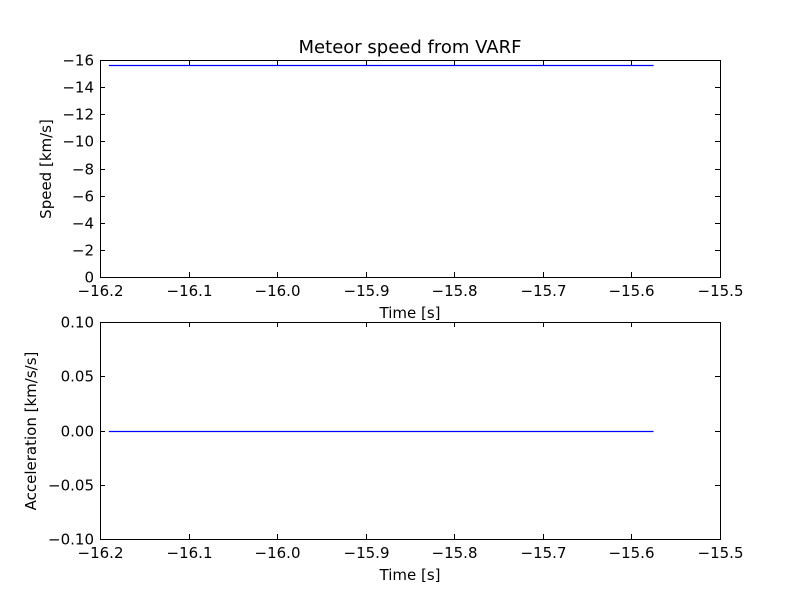 Image resolution: width=800 pixels, height=600 pixels. I want to click on acceleration-x-tick-label: −16.0, so click(278, 553).